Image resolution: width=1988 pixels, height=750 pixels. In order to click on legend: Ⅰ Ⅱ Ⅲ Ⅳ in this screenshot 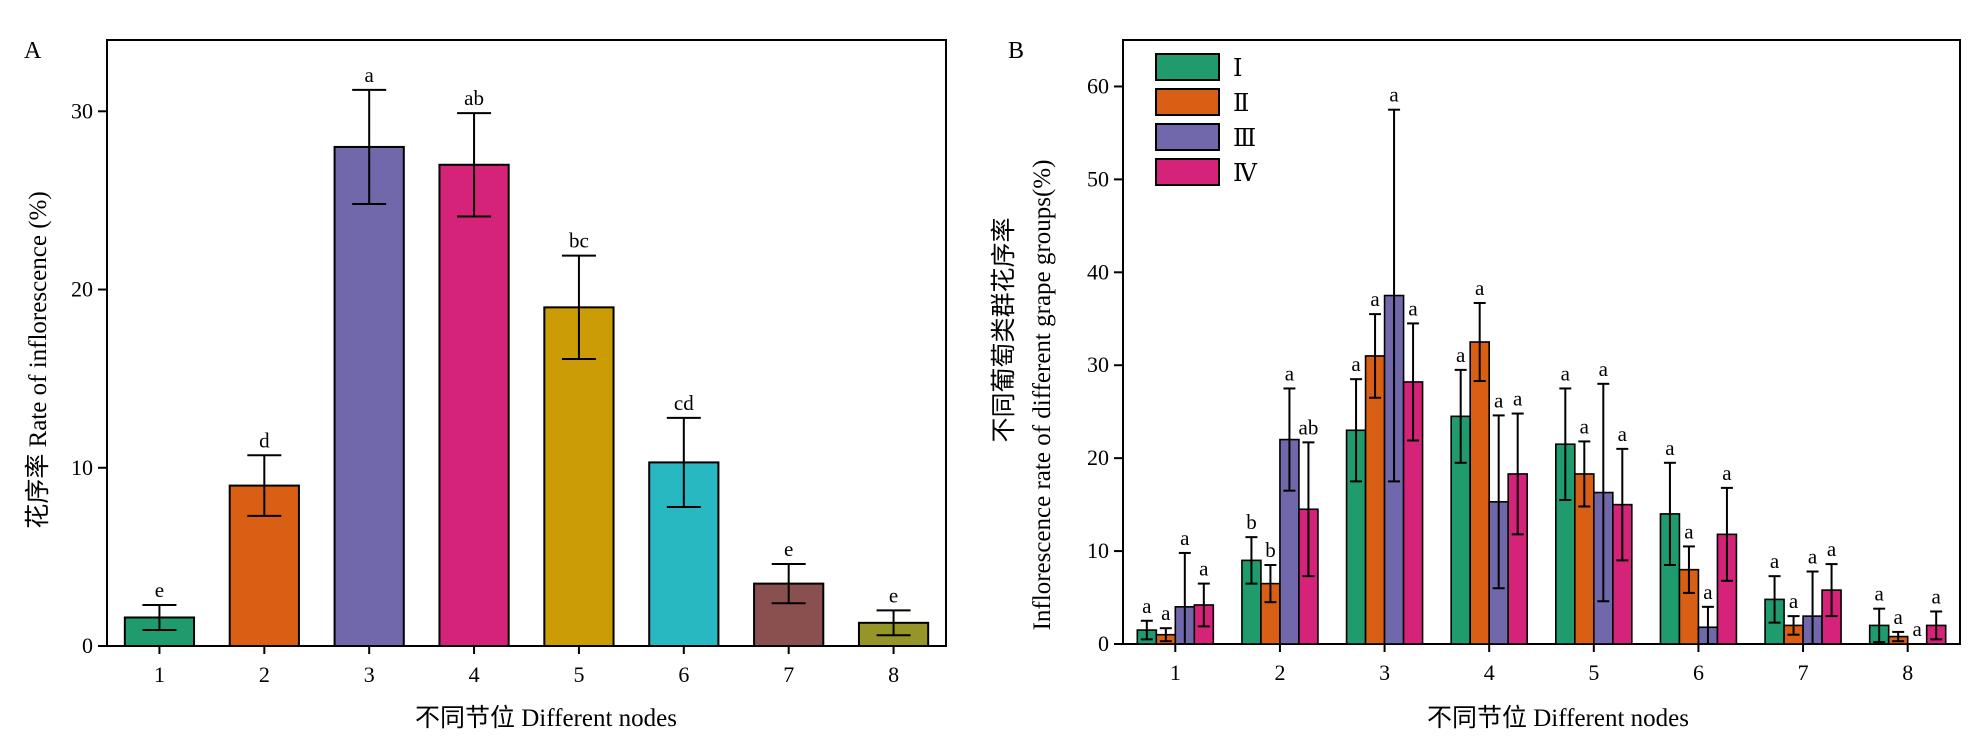, I will do `click(1206, 120)`.